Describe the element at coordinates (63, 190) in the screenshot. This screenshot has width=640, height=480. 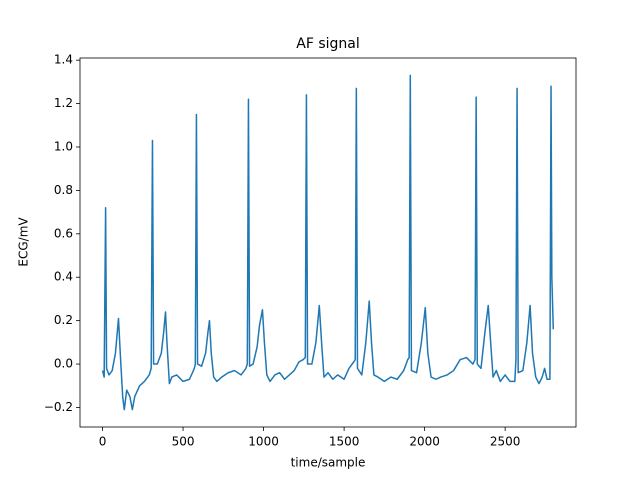
I see `y-tick-label: 0.8` at that location.